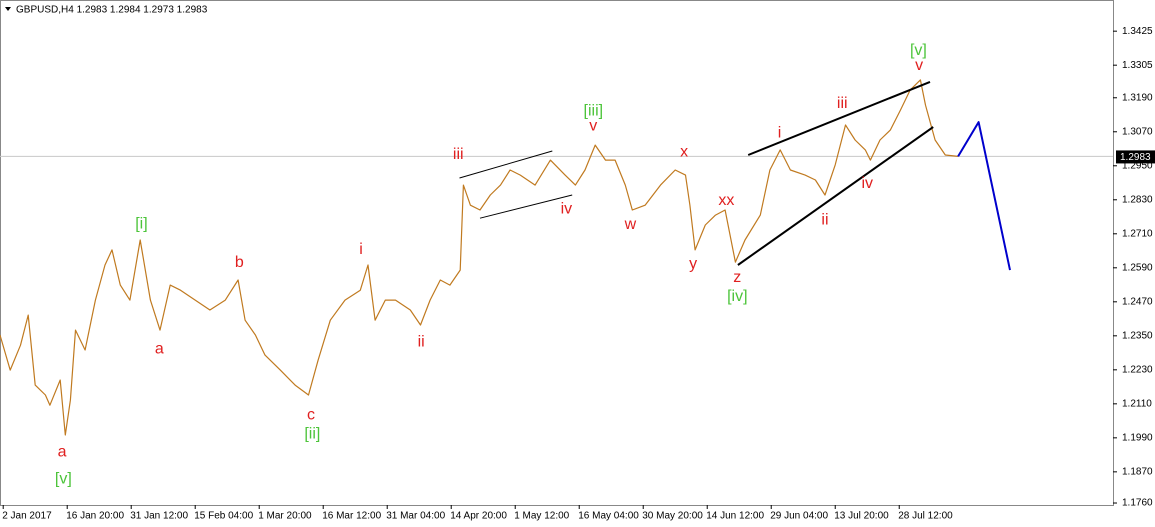  Describe the element at coordinates (478, 516) in the screenshot. I see `x-tick-label: 14 Apr 20:00` at that location.